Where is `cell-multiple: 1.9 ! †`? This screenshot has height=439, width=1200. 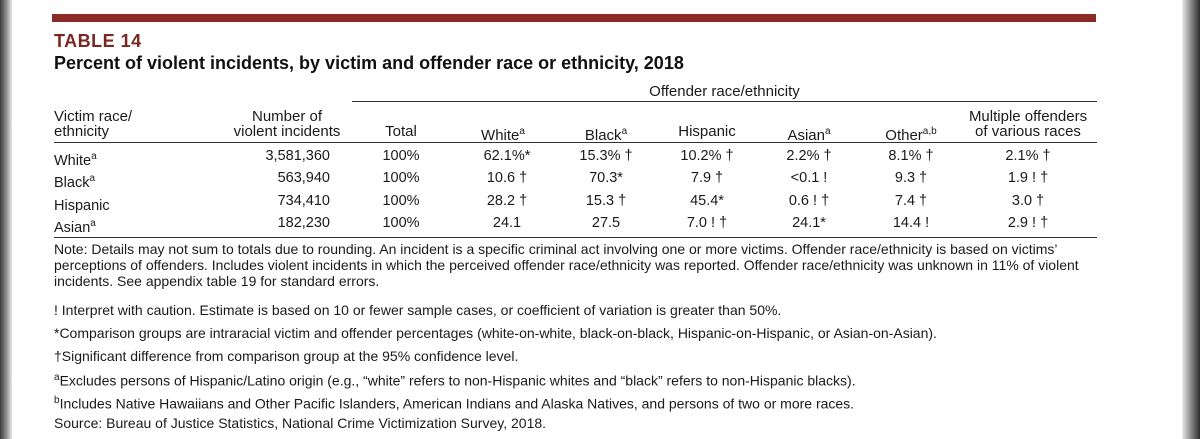 cell-multiple: 1.9 ! † is located at coordinates (1028, 178).